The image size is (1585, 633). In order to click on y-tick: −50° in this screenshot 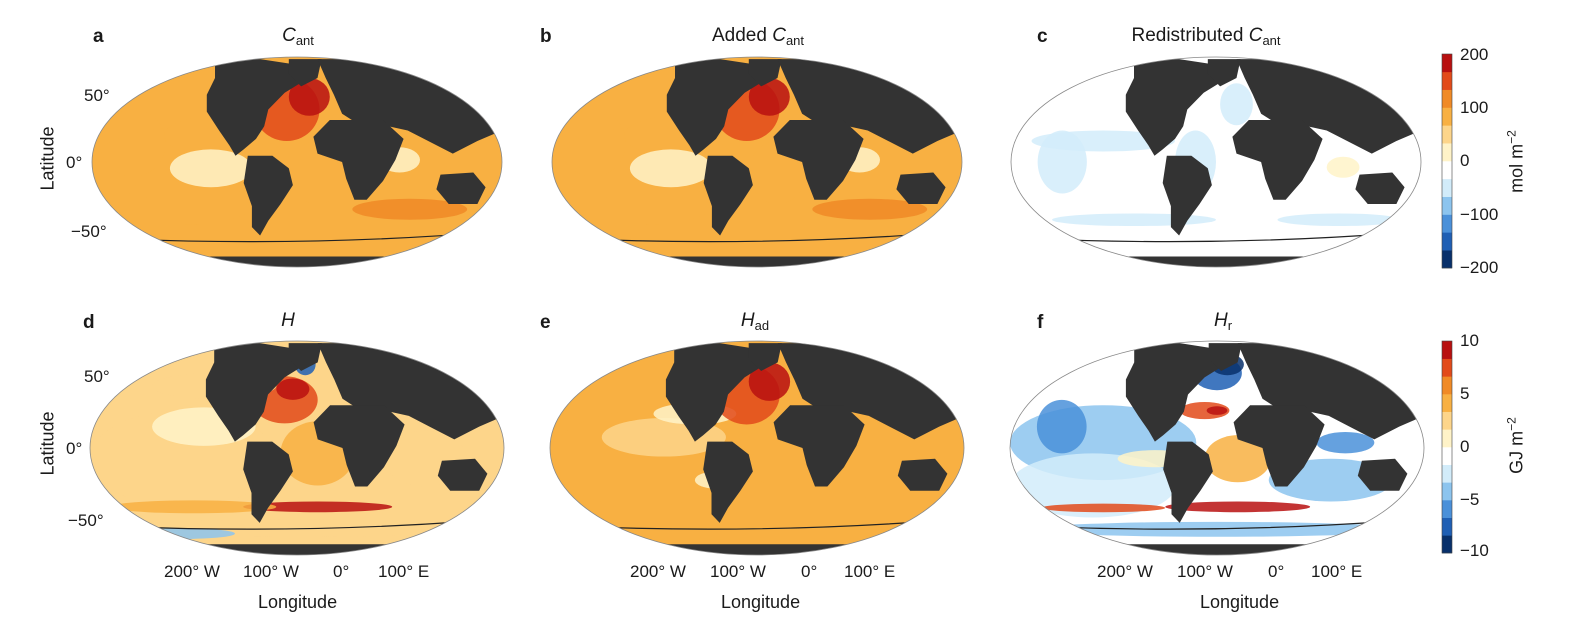, I will do `click(86, 520)`.